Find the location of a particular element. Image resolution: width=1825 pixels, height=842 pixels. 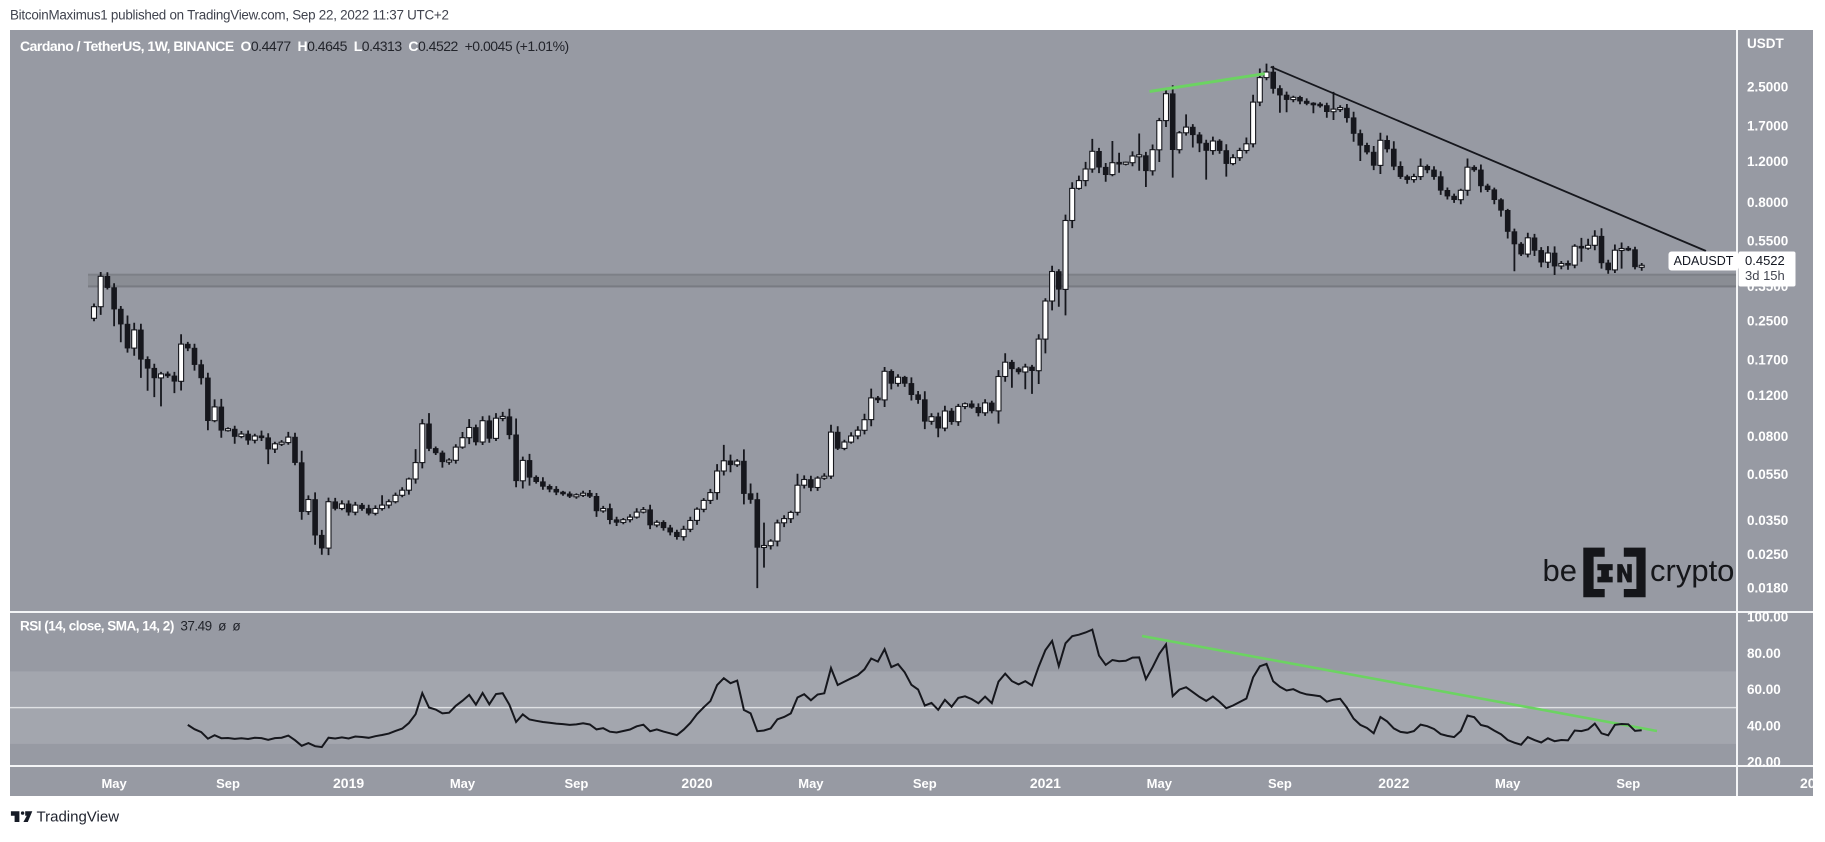

svg-text: 2020 is located at coordinates (696, 783).